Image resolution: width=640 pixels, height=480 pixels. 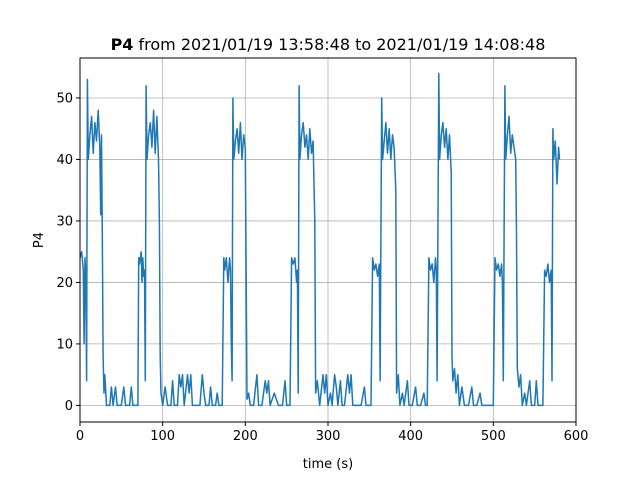 I want to click on y-tick-label: 40, so click(x=64, y=160).